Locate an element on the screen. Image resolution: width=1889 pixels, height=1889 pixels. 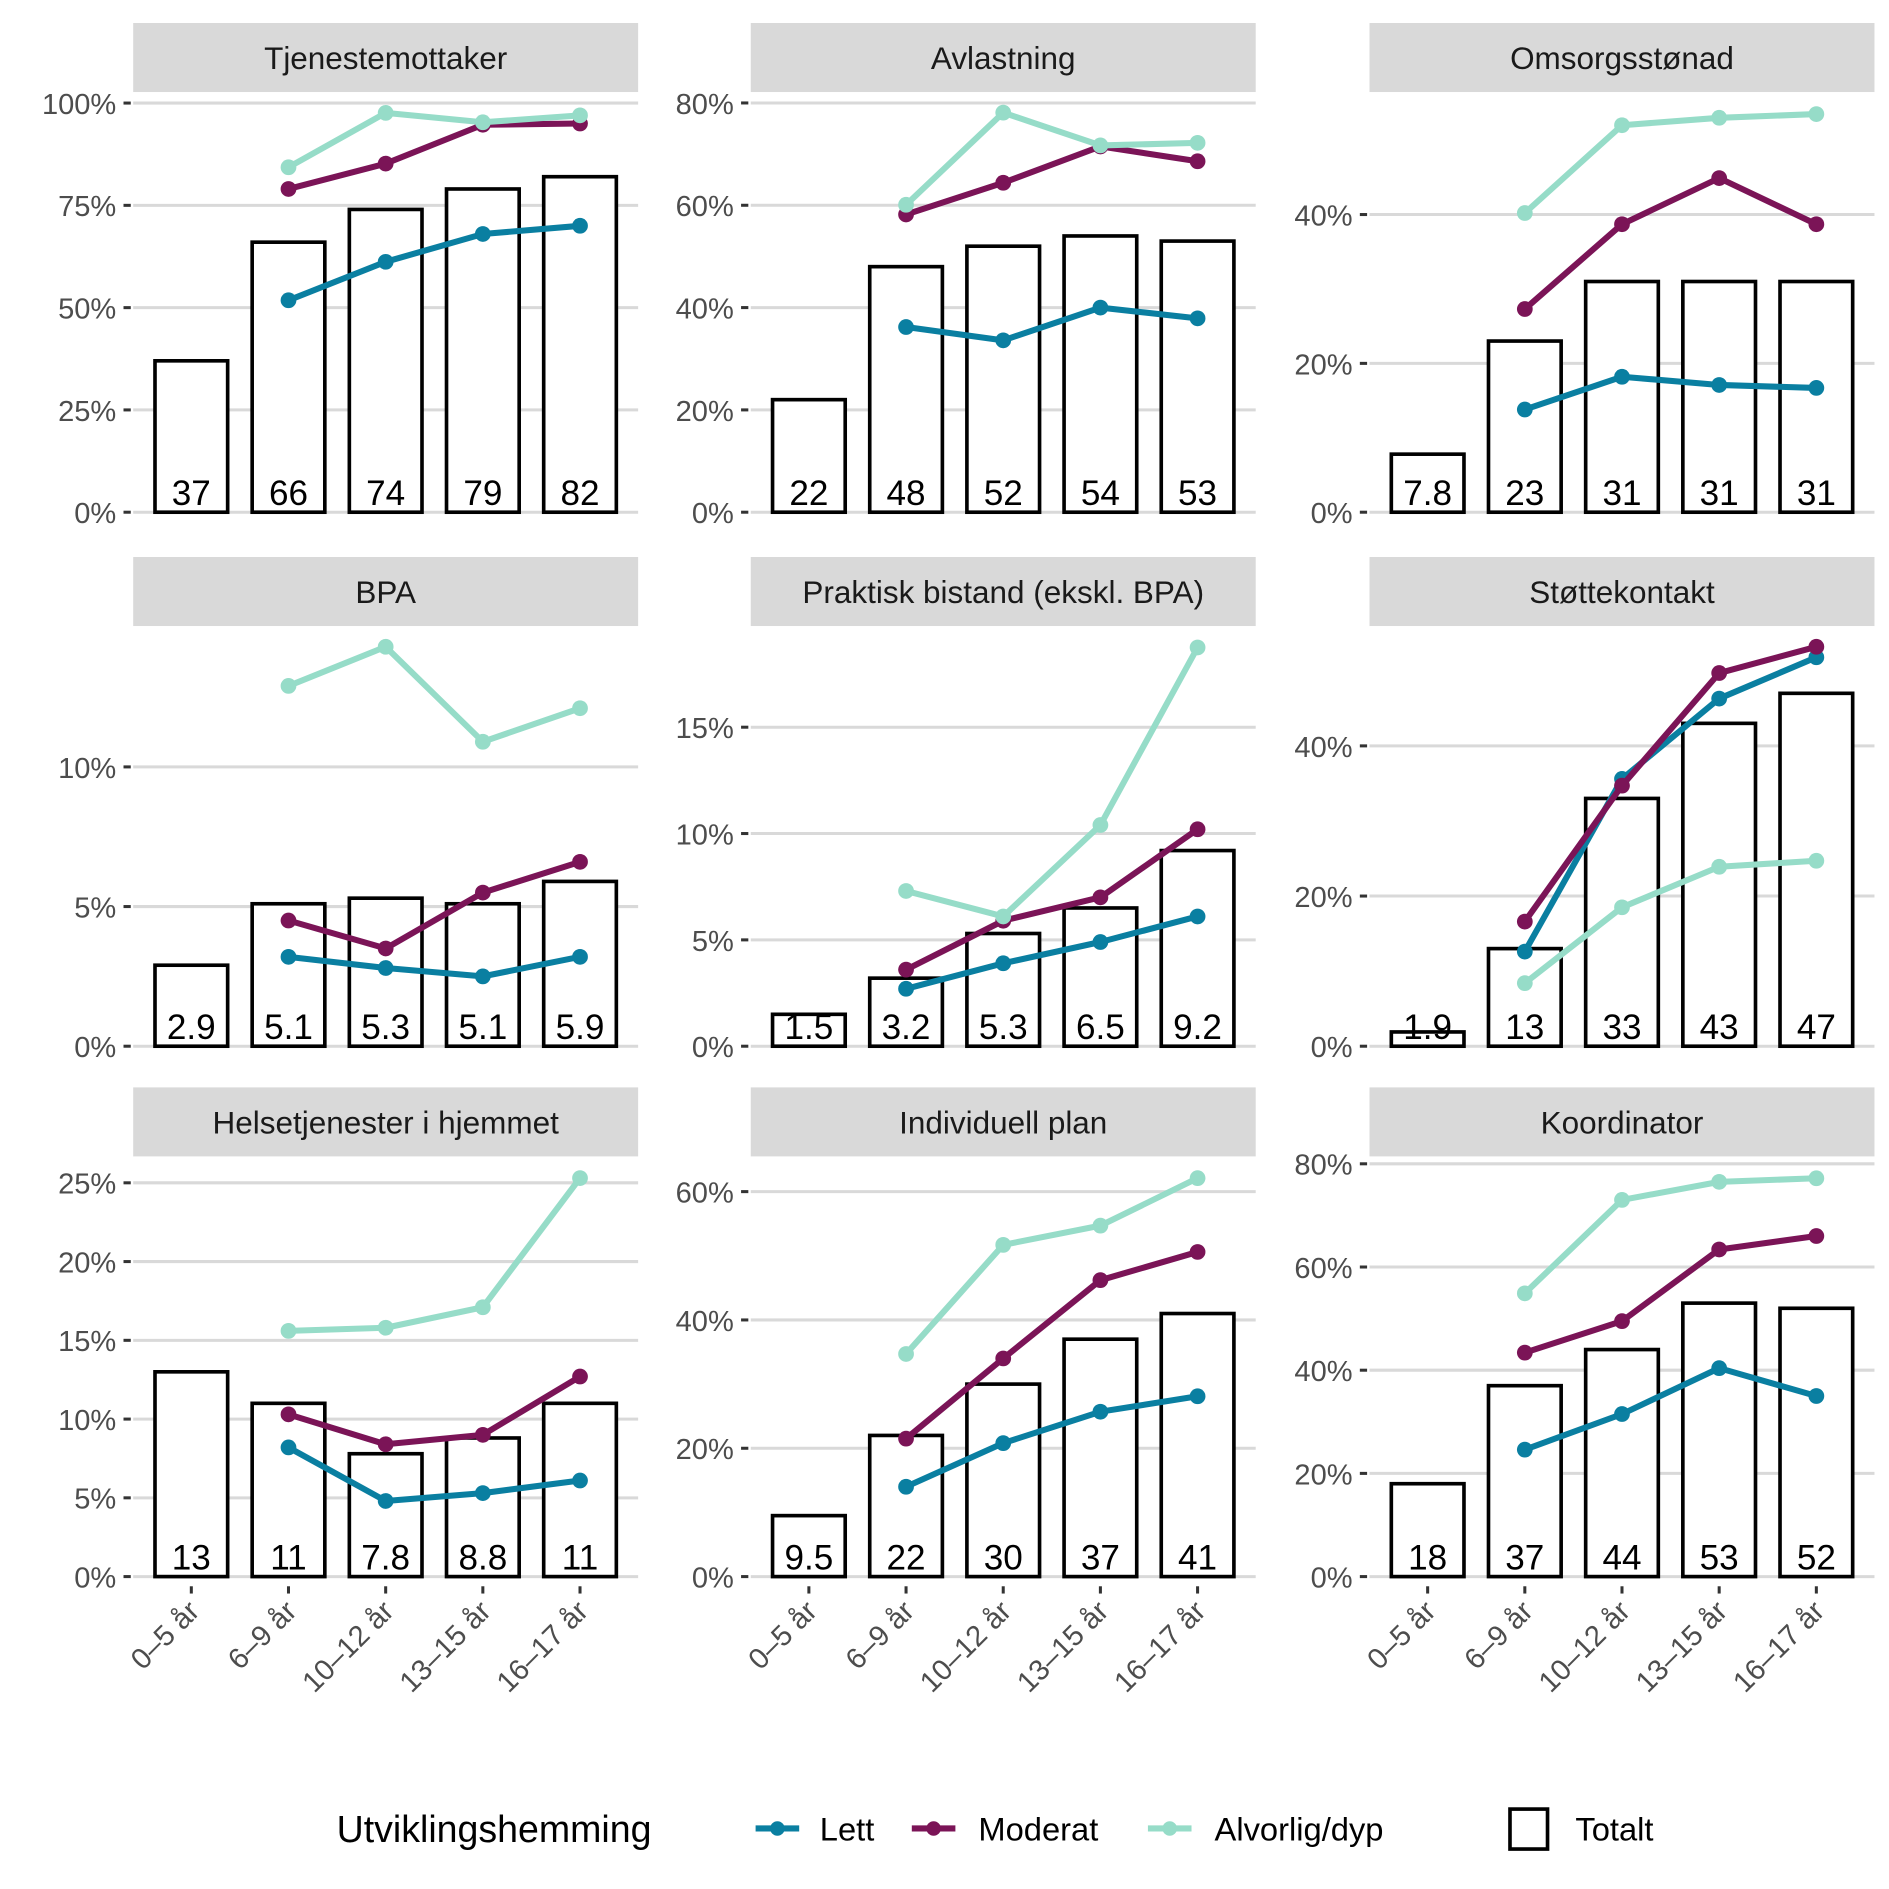
panel-title: Koordinator is located at coordinates (1622, 1122).